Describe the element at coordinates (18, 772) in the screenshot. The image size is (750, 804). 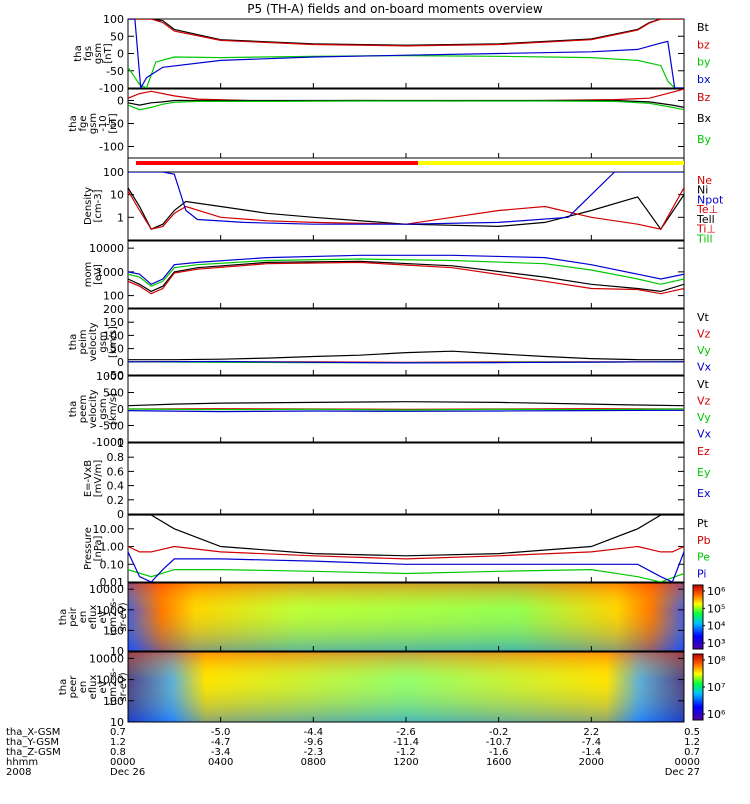
I see `ephemeris-row-label: 2008` at that location.